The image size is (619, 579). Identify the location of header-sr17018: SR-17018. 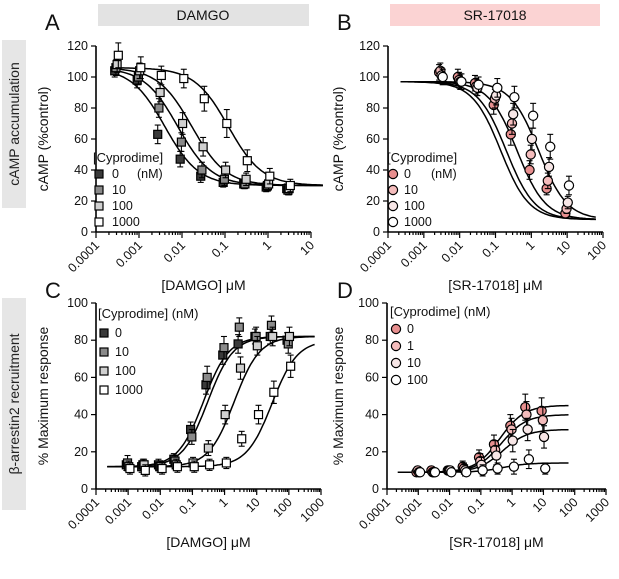
(494, 15).